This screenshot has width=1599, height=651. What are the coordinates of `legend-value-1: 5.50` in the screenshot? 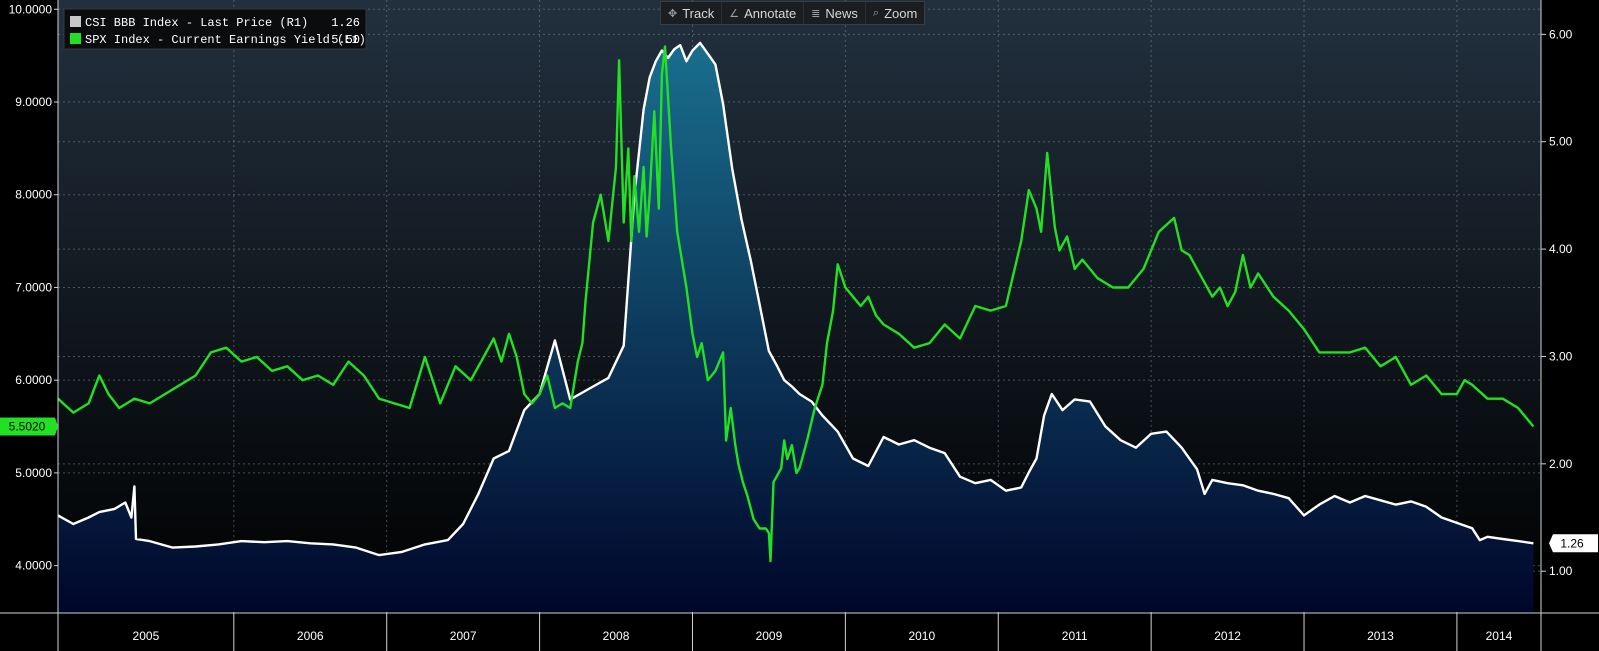 It's located at (345, 40).